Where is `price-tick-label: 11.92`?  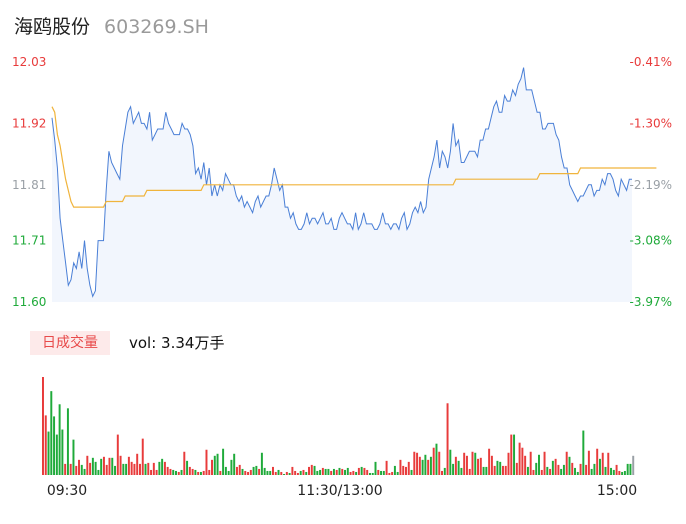 price-tick-label: 11.92 is located at coordinates (29, 123).